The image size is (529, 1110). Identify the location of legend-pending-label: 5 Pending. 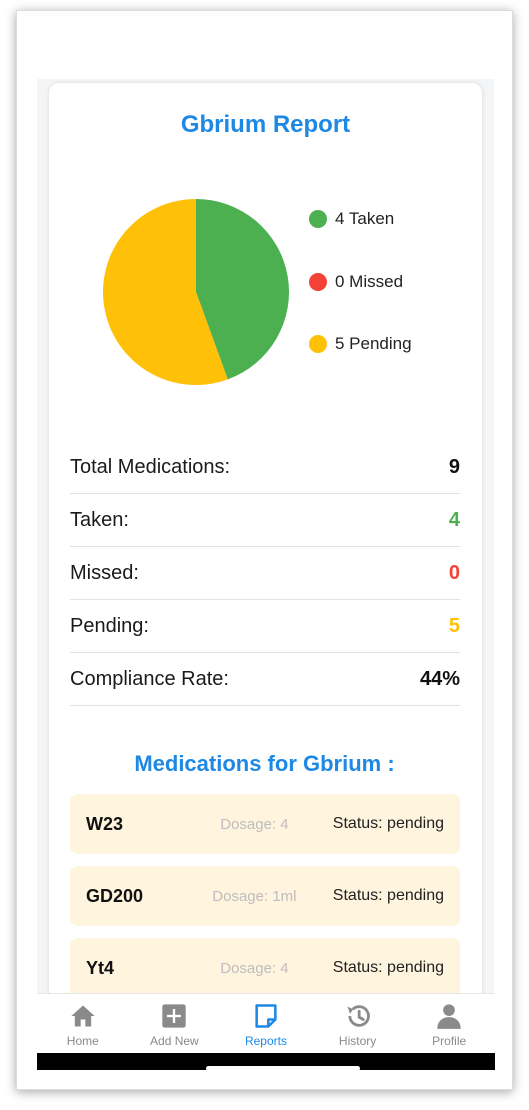
(373, 343).